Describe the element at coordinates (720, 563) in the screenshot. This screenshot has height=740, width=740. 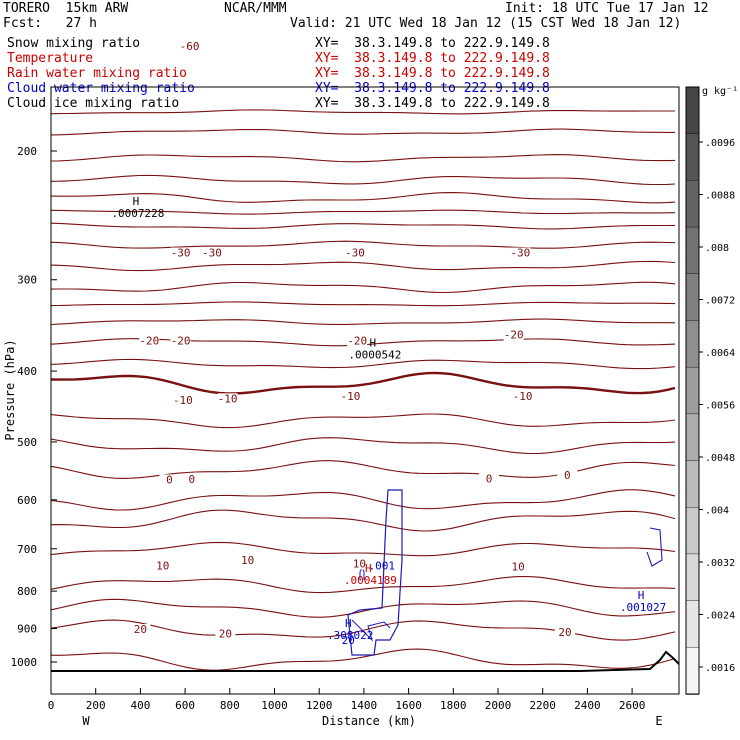
I see `colorbar-tick-label: .0032` at that location.